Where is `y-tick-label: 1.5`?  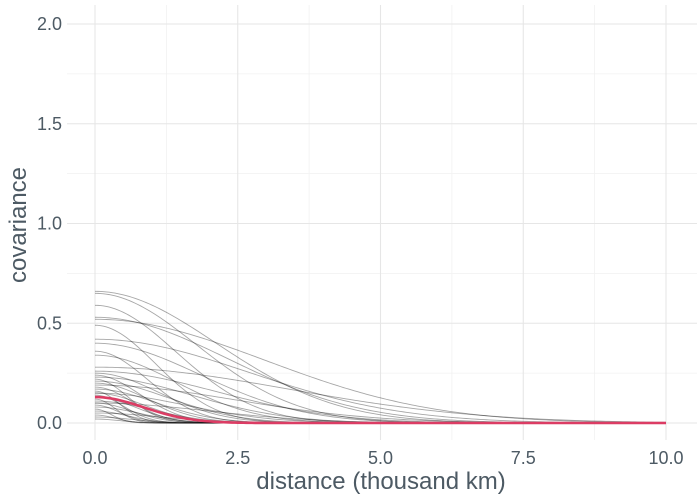
y-tick-label: 1.5 is located at coordinates (49, 124).